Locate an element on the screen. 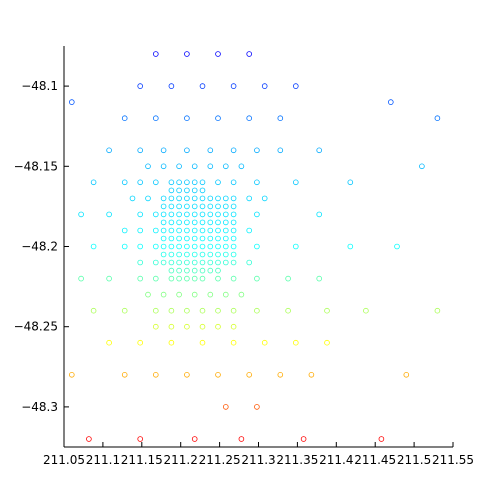  x-tick-label: 211.4 is located at coordinates (336, 460).